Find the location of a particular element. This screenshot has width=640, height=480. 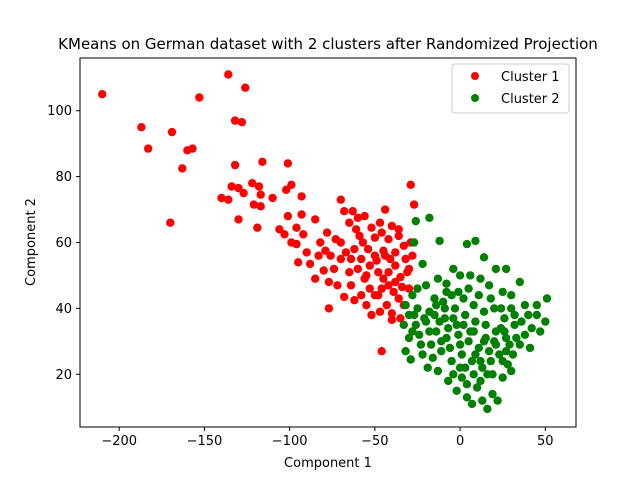

y-tick-label: 40 is located at coordinates (63, 309).